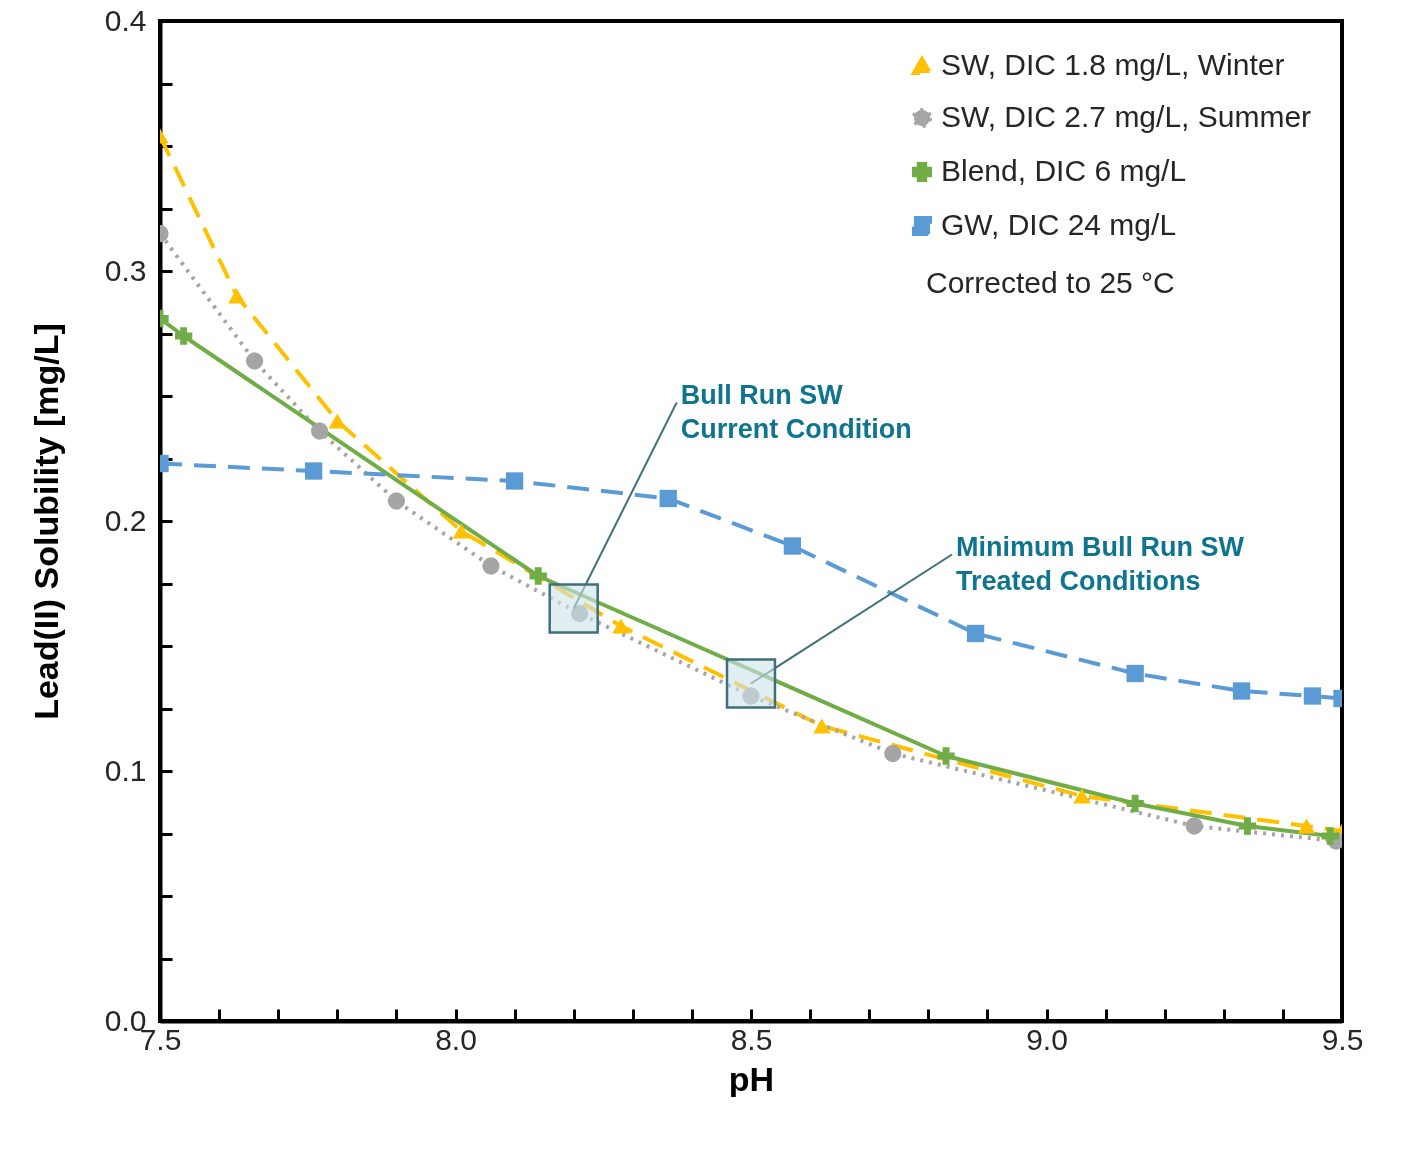 This screenshot has height=1160, width=1412. I want to click on annotation: Corrected to 25 °C, so click(1050, 282).